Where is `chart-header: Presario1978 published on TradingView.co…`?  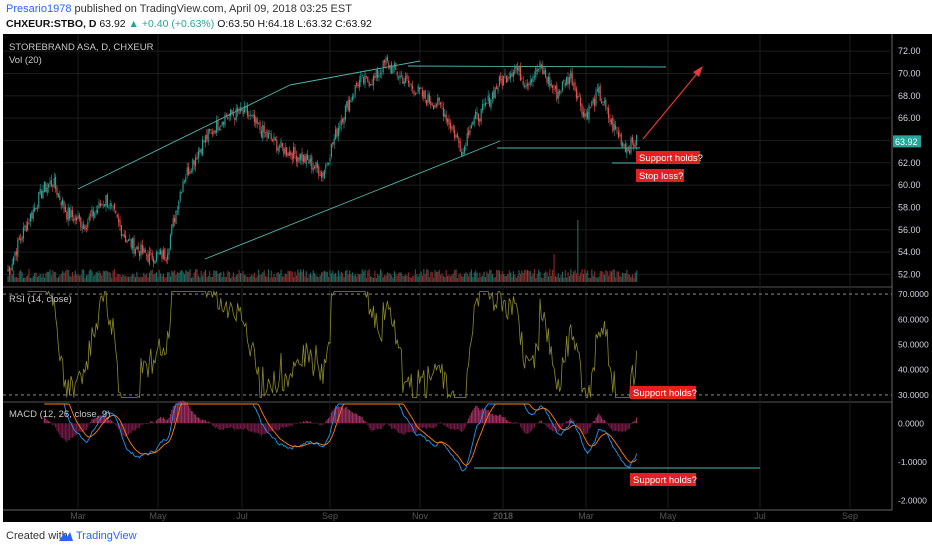 chart-header: Presario1978 published on TradingView.co… is located at coordinates (466, 17).